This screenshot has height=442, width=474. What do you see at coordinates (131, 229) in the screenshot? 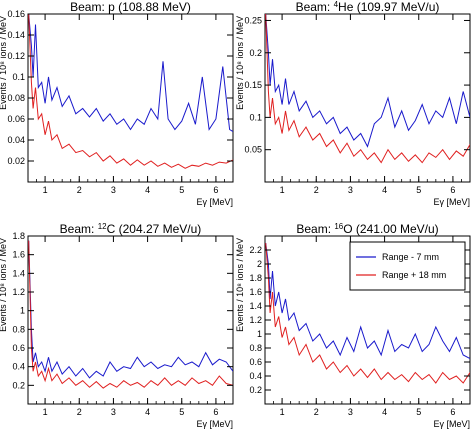
I see `panel-title: Beam: 12C (204.27 MeV/u)` at bounding box center [131, 229].